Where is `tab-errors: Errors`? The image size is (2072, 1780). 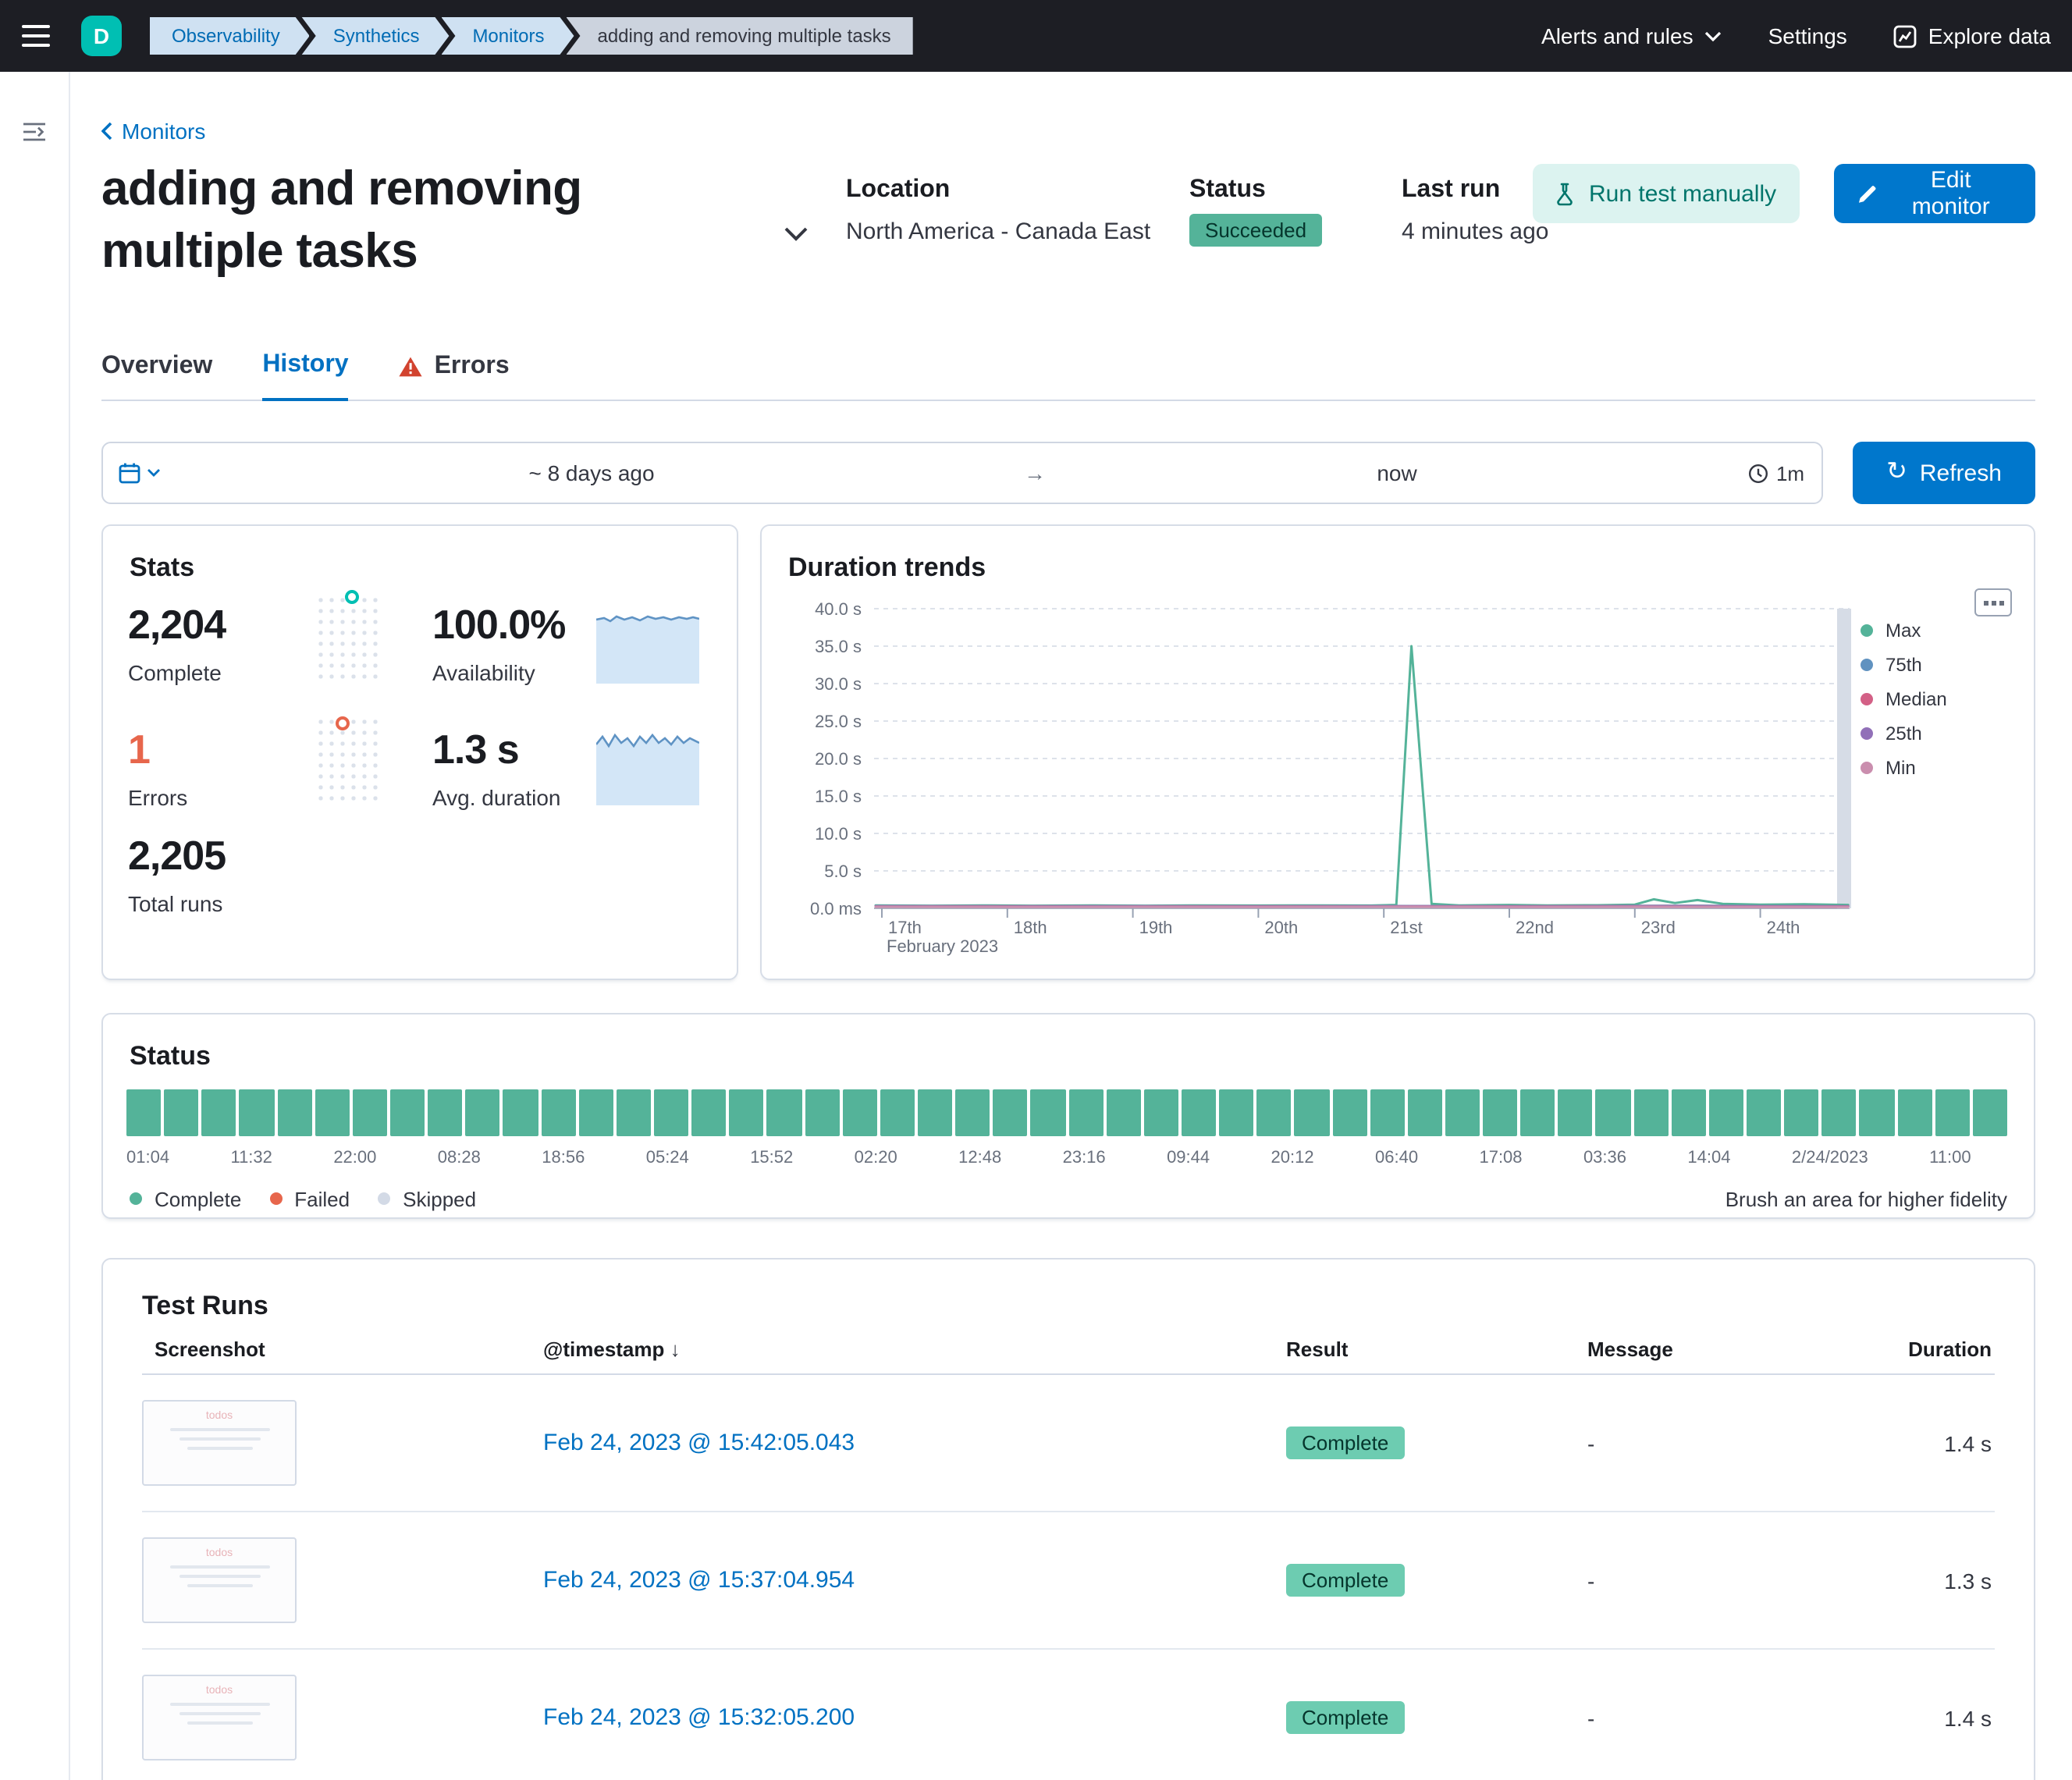
tab-errors: Errors is located at coordinates (454, 375).